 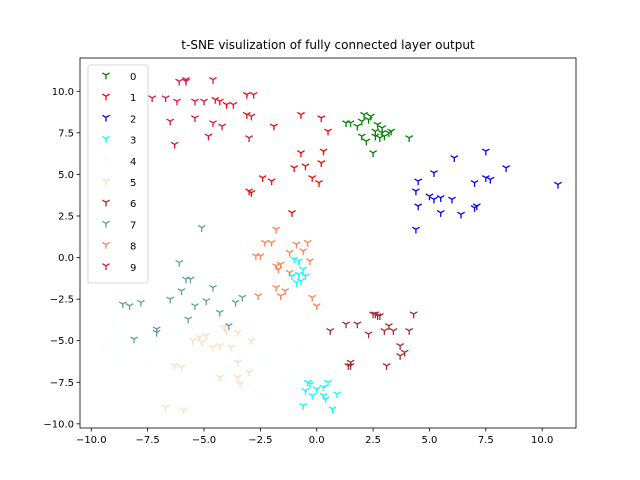 What do you see at coordinates (66, 175) in the screenshot?
I see `y-tick-label: 5.0` at bounding box center [66, 175].